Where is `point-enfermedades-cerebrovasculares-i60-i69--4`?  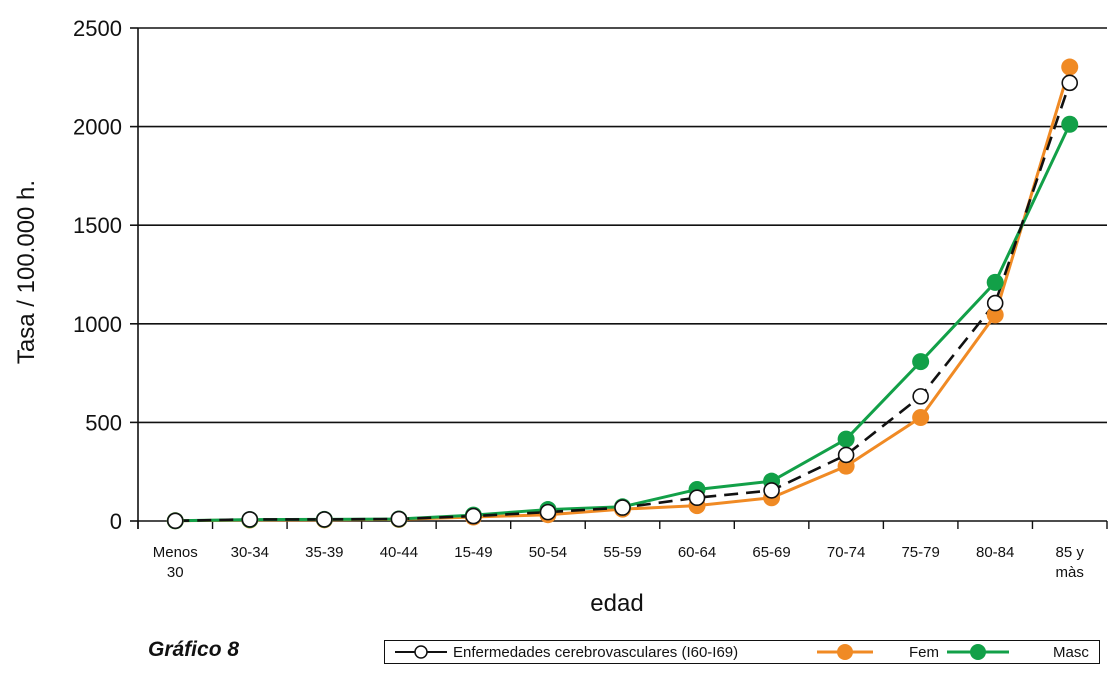
point-enfermedades-cerebrovasculares-i60-i69--4 is located at coordinates (473, 516).